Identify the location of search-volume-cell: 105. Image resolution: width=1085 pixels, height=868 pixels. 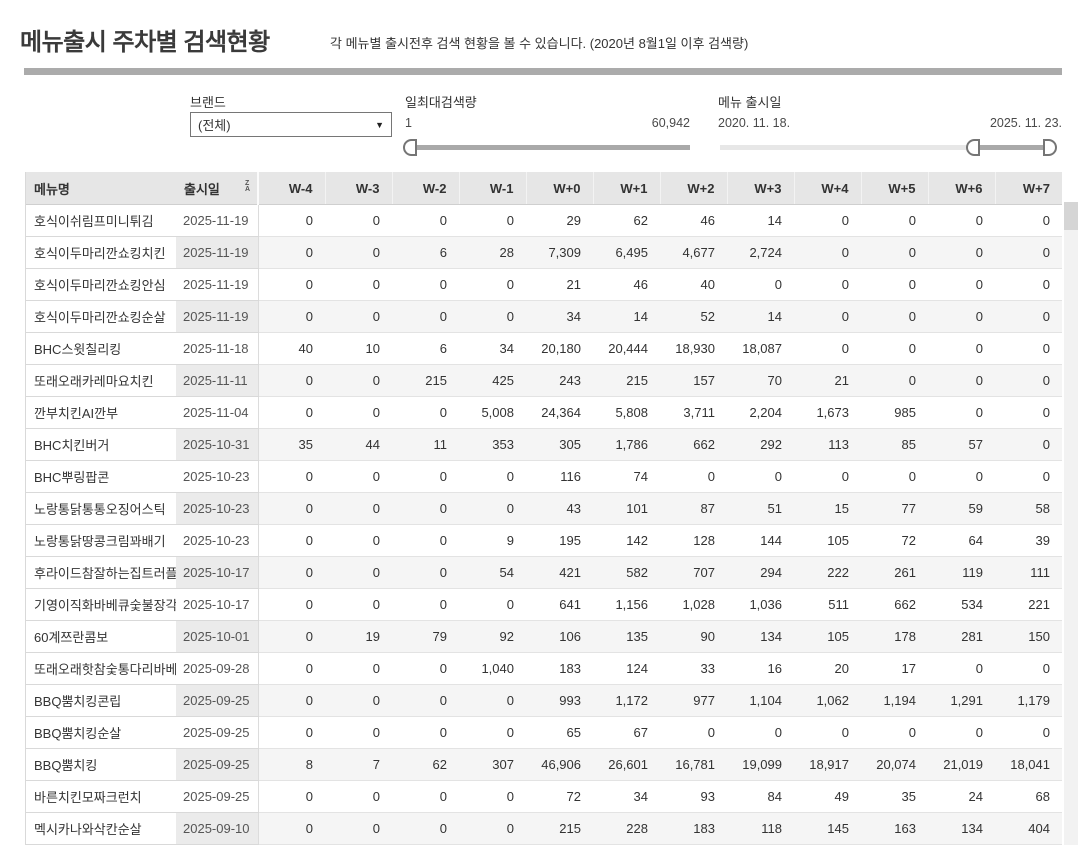
(827, 636).